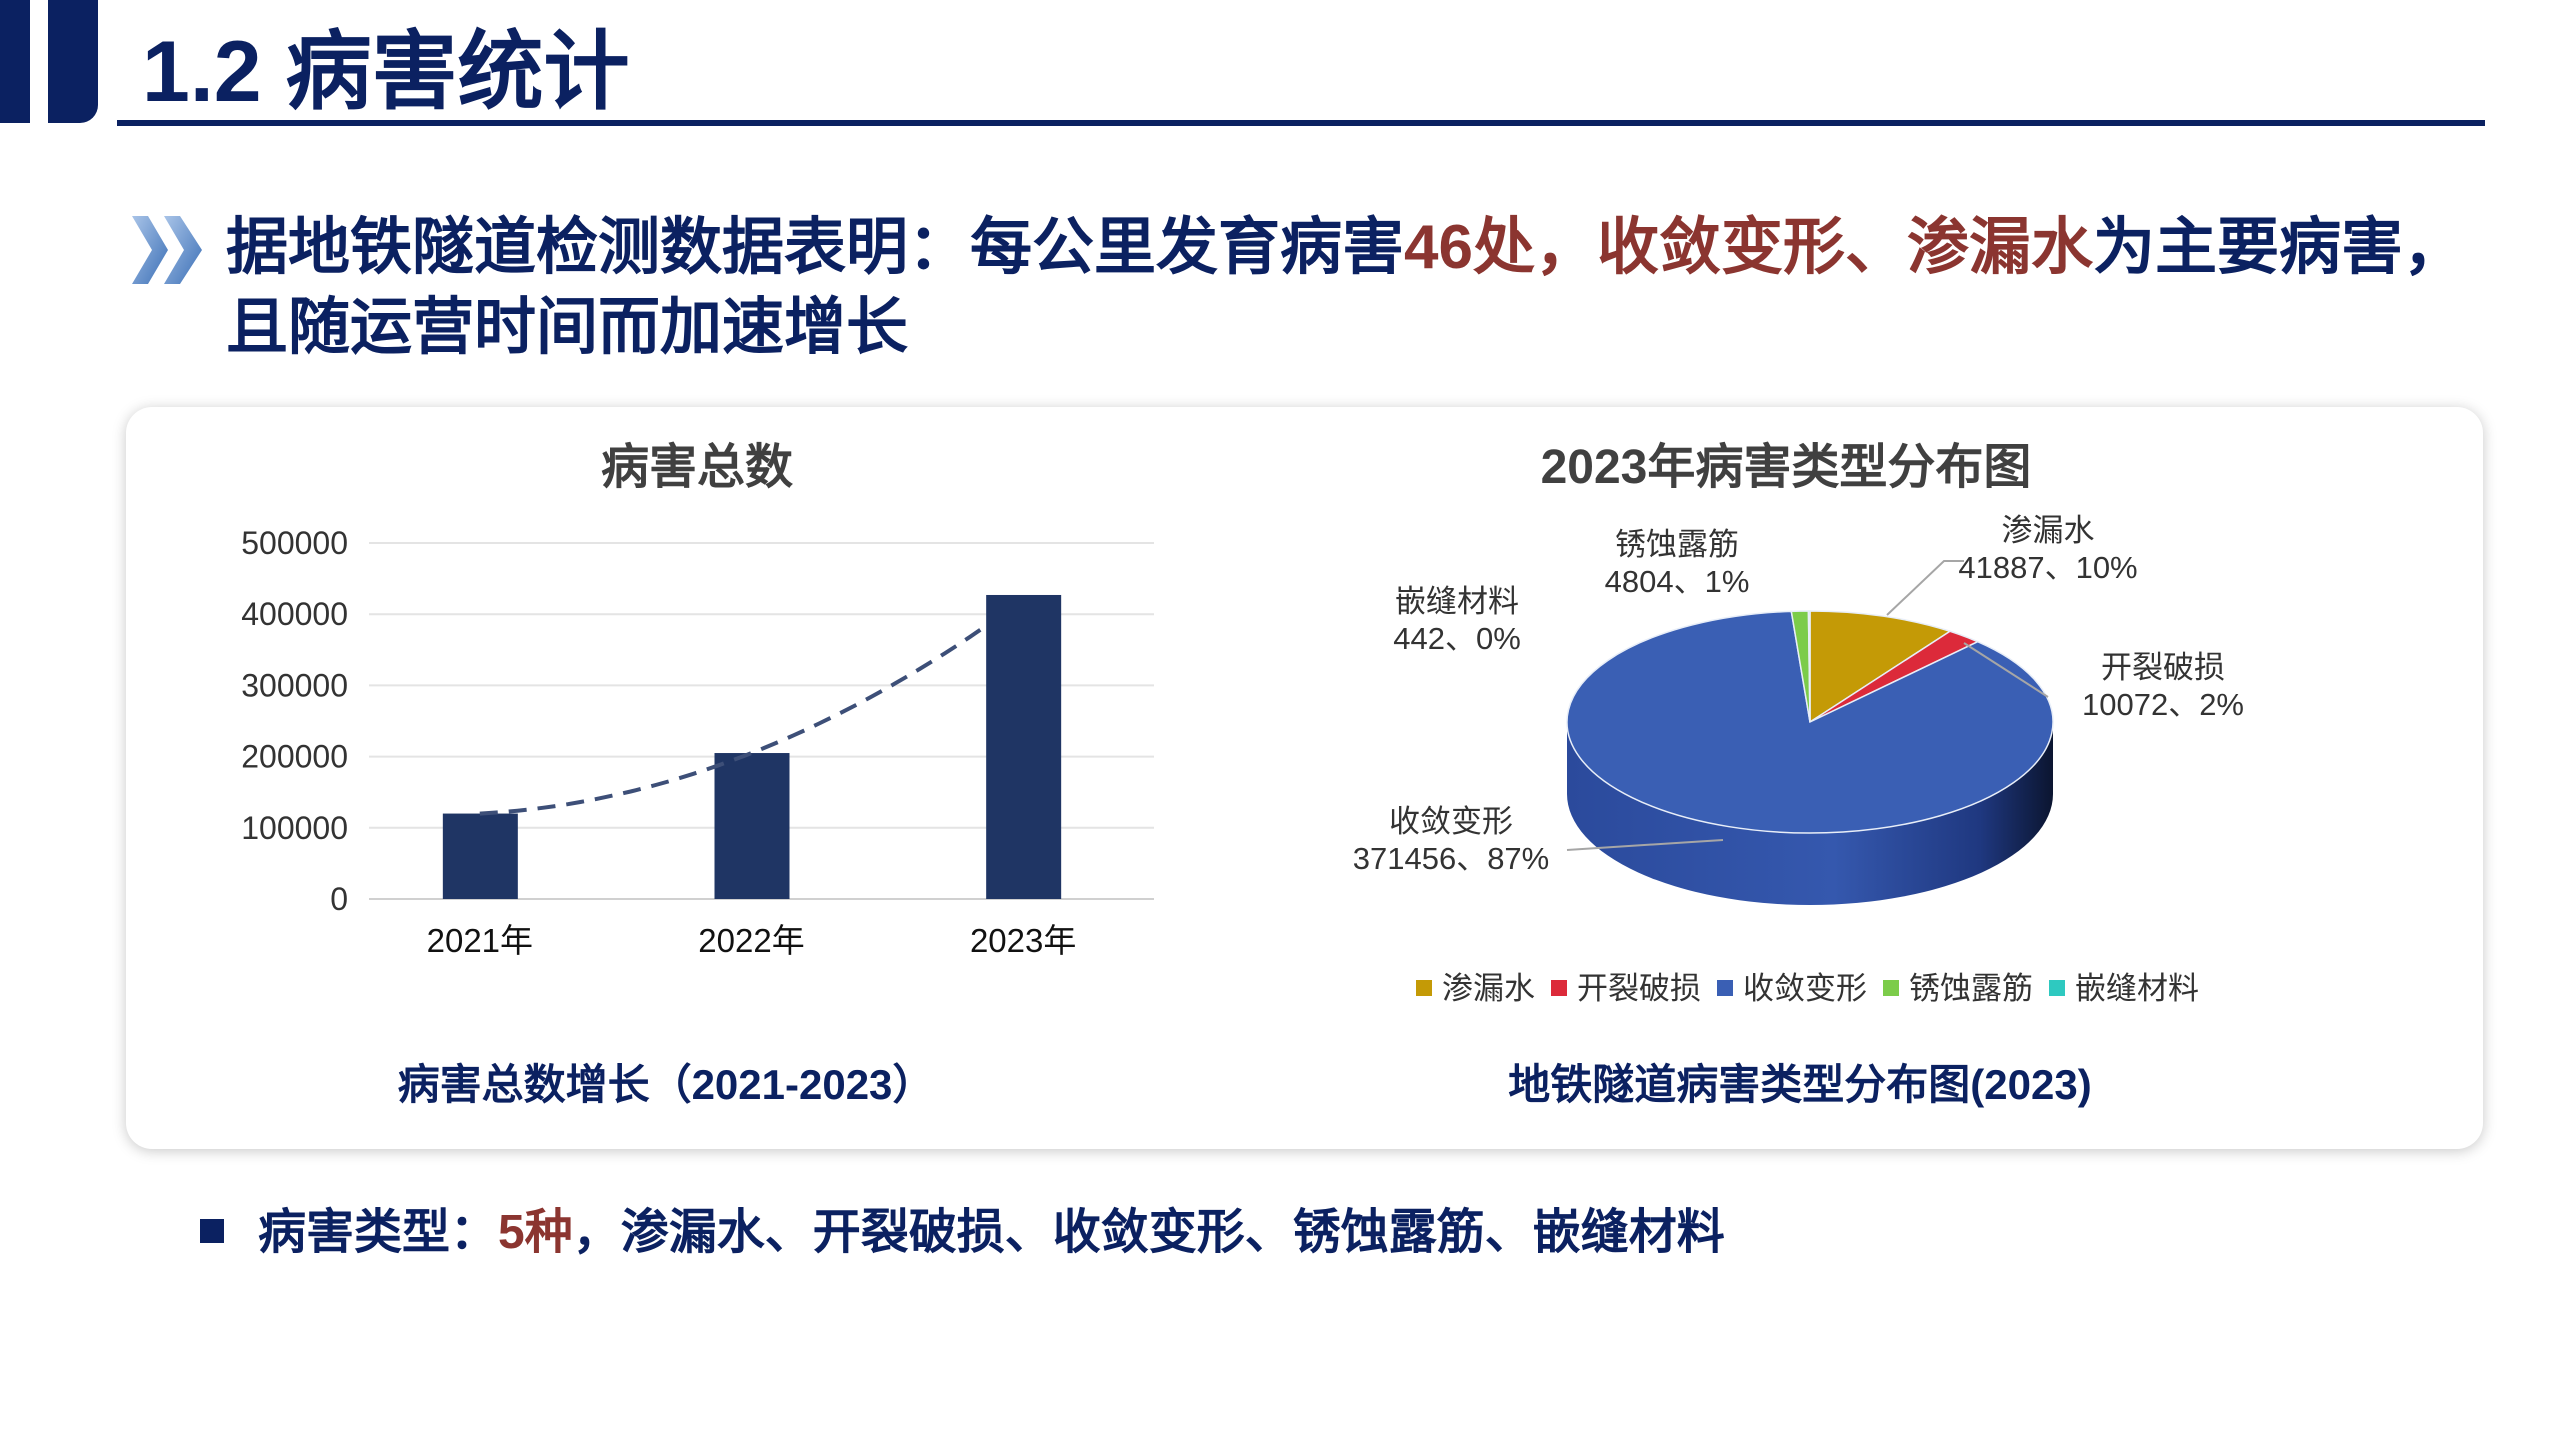  Describe the element at coordinates (1971, 988) in the screenshot. I see `legend-label: 锈蚀露筋` at that location.